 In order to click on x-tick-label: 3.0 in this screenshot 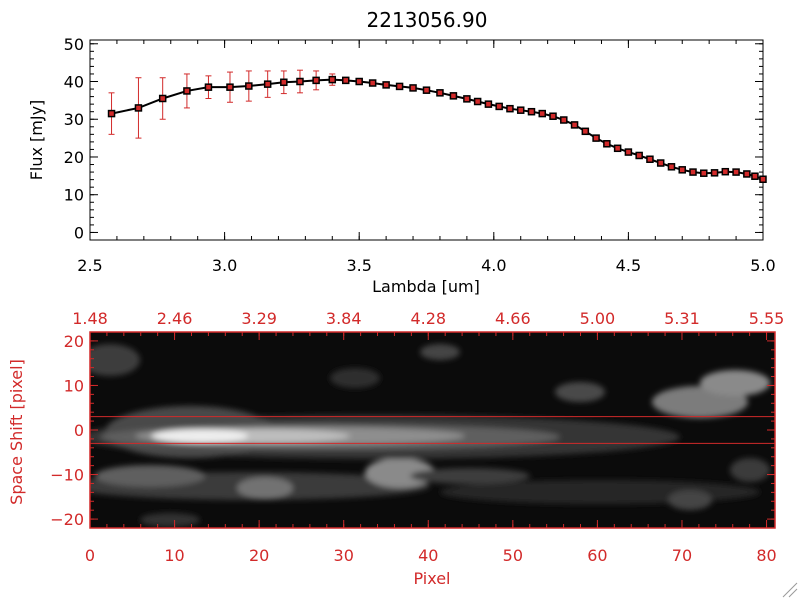, I will do `click(224, 265)`.